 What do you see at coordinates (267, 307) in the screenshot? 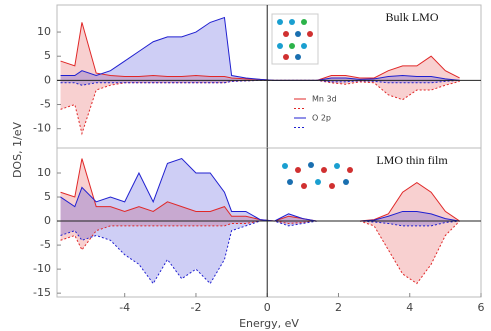
I see `x-tick-label: 0` at bounding box center [267, 307].